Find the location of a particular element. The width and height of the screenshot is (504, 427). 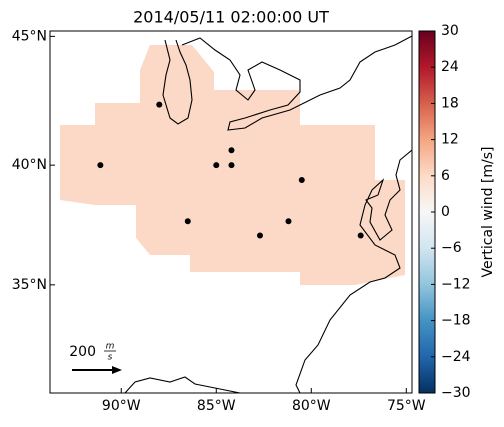

colorbar-label: Vertical wind [m/s] is located at coordinates (488, 212).